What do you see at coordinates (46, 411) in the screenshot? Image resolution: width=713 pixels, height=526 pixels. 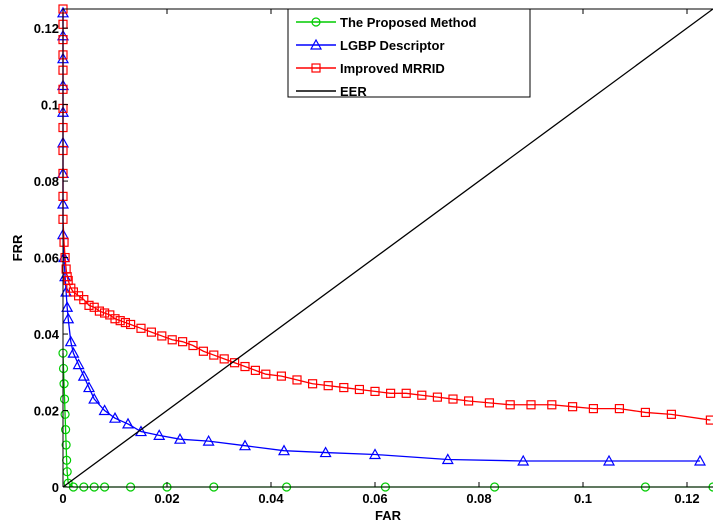 I see `y-tick-label: 0.02` at bounding box center [46, 411].